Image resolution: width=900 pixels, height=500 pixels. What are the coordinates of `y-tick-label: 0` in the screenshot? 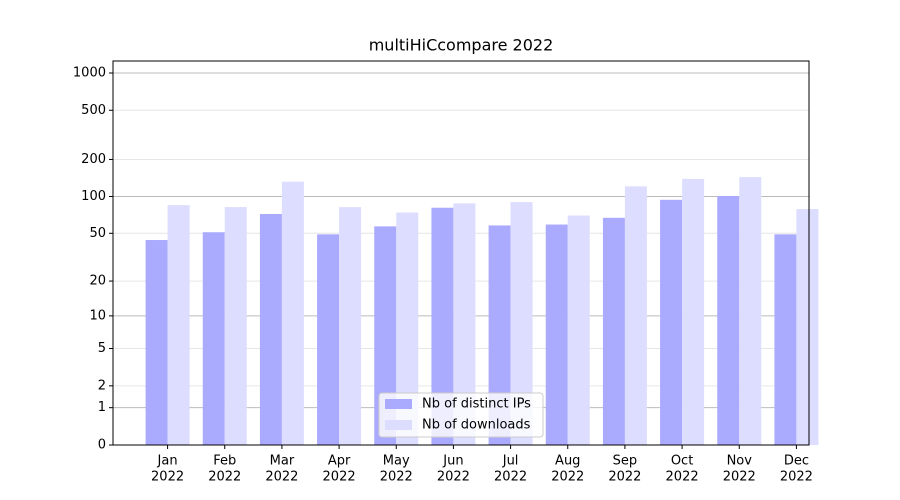 It's located at (102, 445).